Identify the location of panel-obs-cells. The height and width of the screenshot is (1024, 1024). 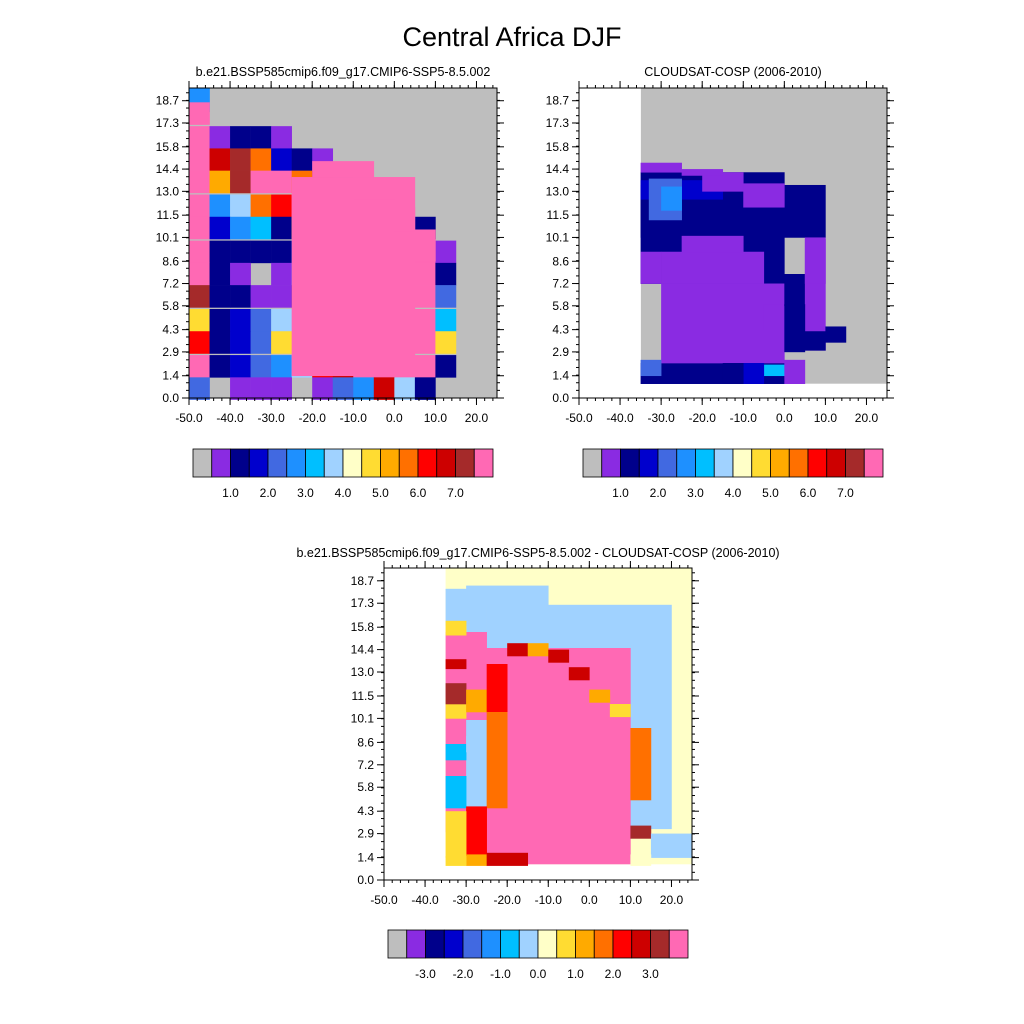
(733, 243).